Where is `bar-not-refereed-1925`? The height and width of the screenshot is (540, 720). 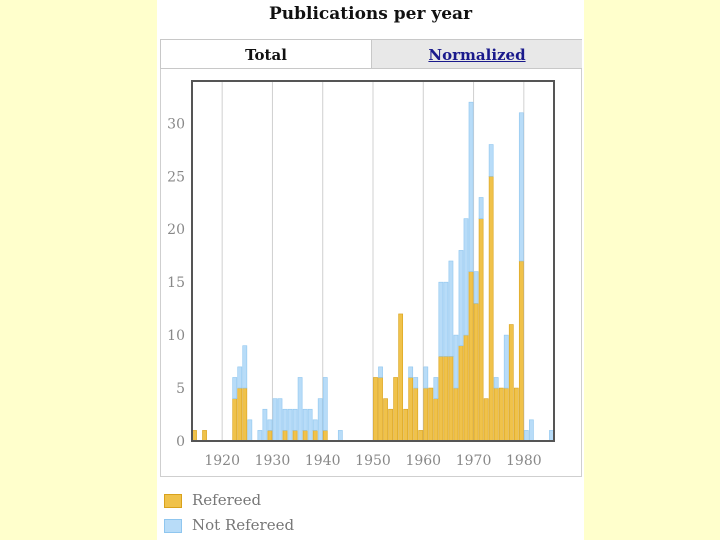 bar-not-refereed-1925 is located at coordinates (250, 430).